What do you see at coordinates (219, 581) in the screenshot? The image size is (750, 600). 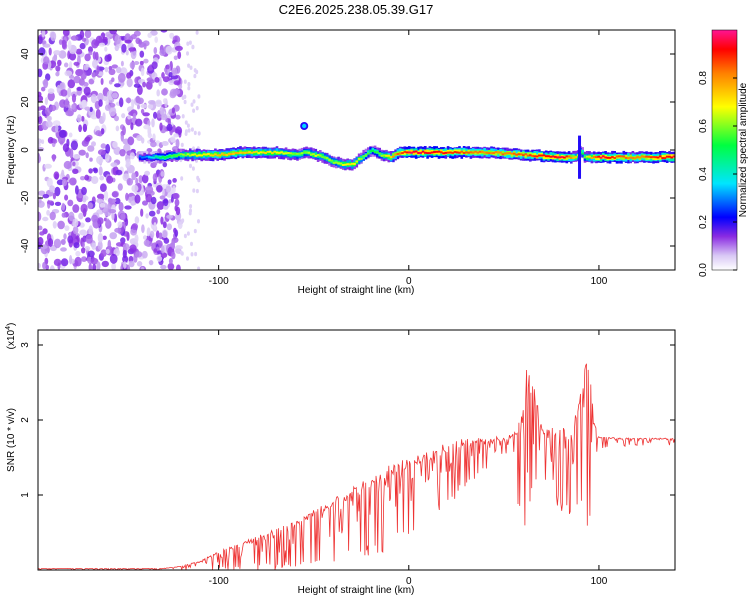 I see `snr-x-tick-label: -100` at bounding box center [219, 581].